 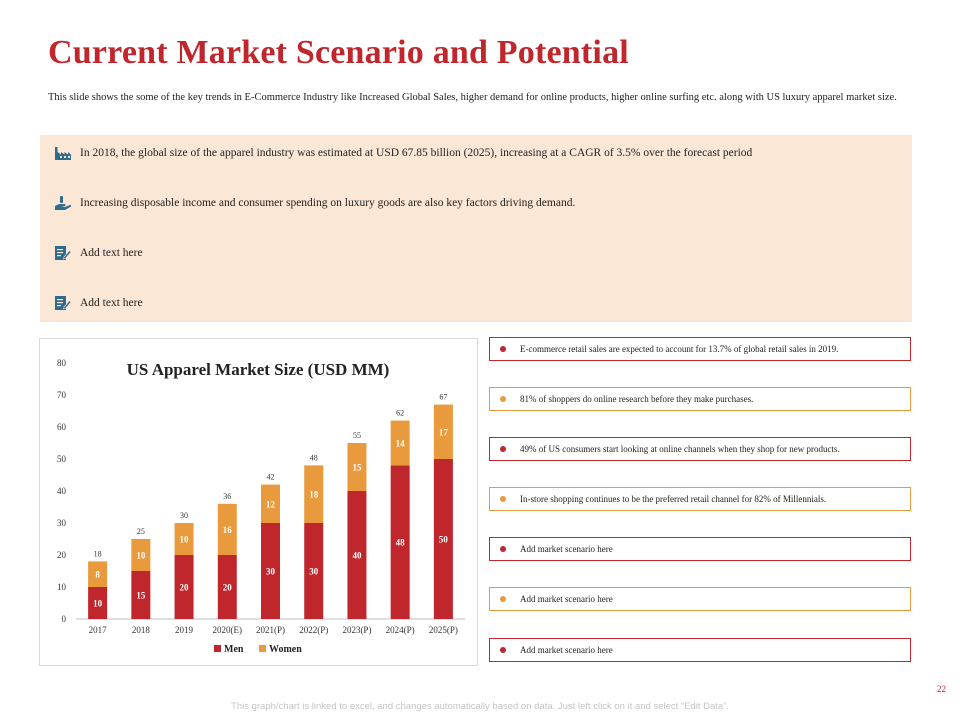 I want to click on bar-label-women: 16, so click(x=228, y=530).